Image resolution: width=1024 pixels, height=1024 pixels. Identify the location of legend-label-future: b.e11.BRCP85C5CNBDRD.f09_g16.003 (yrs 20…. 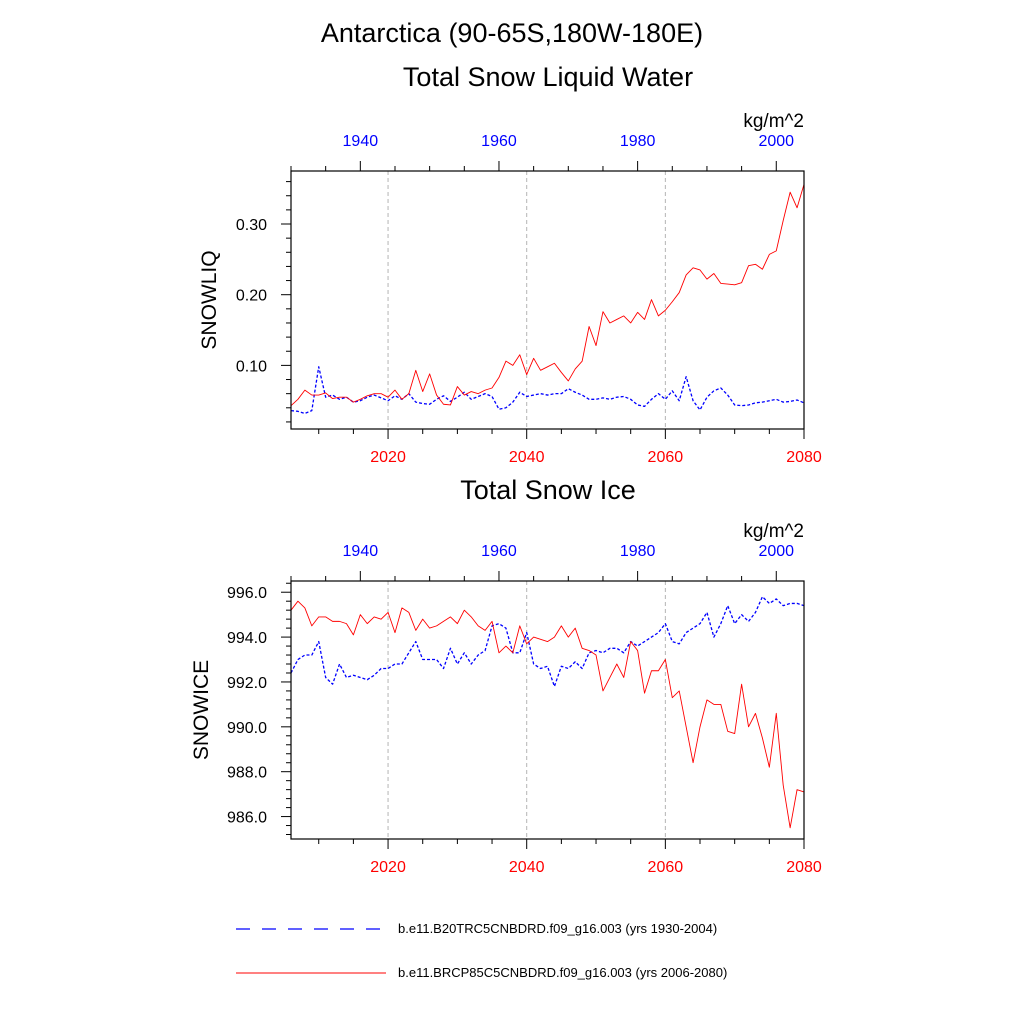
(562, 972).